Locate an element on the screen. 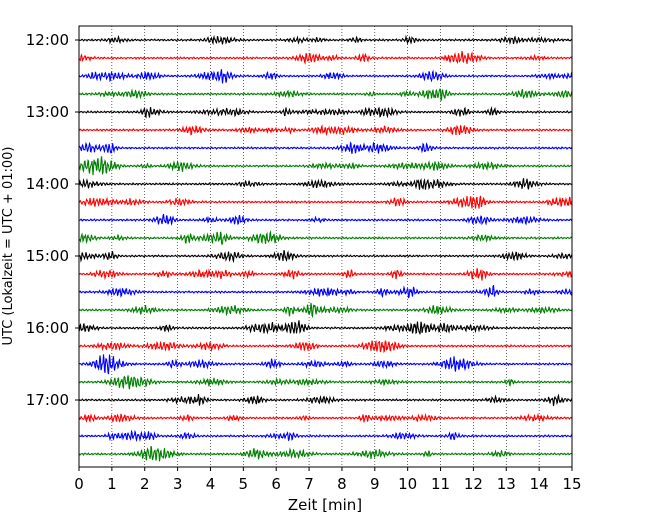  x-axis-ticks: 0 1 2 3 4 5 6 7 8 9 10 11 12 13 14 15 is located at coordinates (328, 480).